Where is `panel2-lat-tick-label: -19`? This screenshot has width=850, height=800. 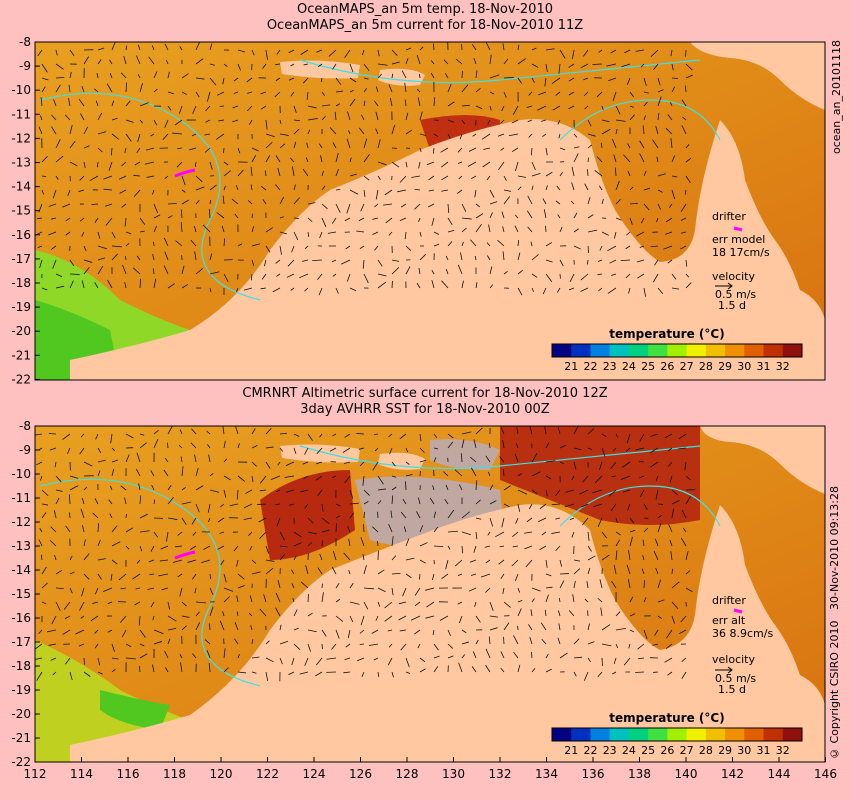
panel2-lat-tick-label: -19 is located at coordinates (21, 690).